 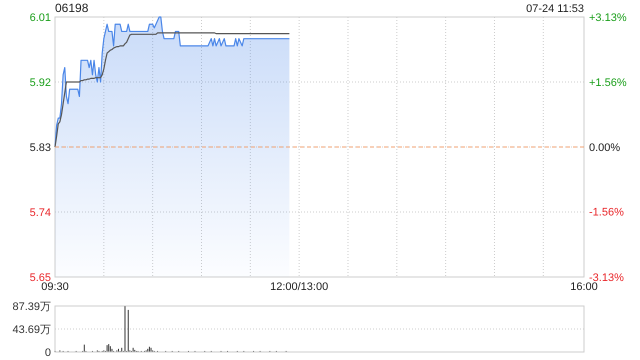 I want to click on text: 07-24 11:53, so click(x=555, y=9).